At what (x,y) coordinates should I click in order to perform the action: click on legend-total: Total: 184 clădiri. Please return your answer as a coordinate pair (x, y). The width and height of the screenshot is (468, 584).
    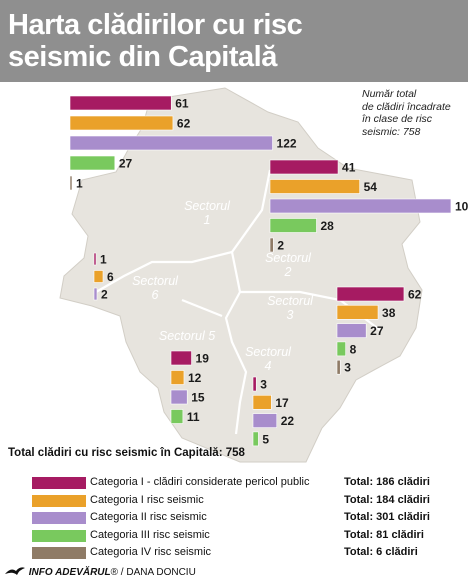
    Looking at the image, I should click on (387, 499).